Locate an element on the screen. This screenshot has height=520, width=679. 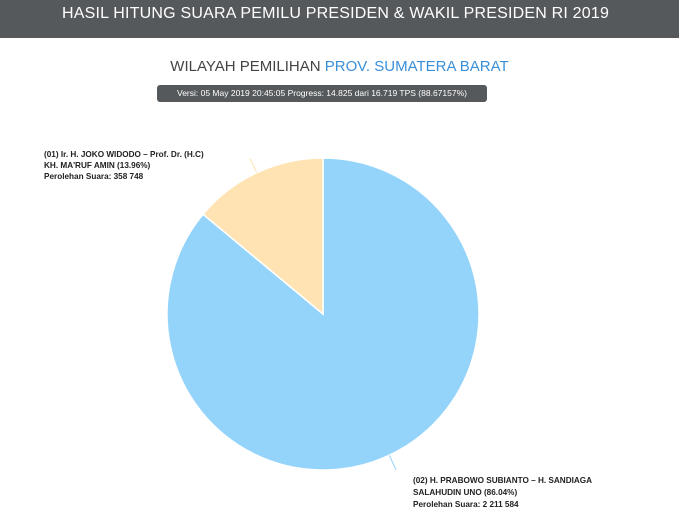
slice-label-02-line-1: (02) H. PRABOWO SUBIANTO – H. SANDIAGA is located at coordinates (502, 480).